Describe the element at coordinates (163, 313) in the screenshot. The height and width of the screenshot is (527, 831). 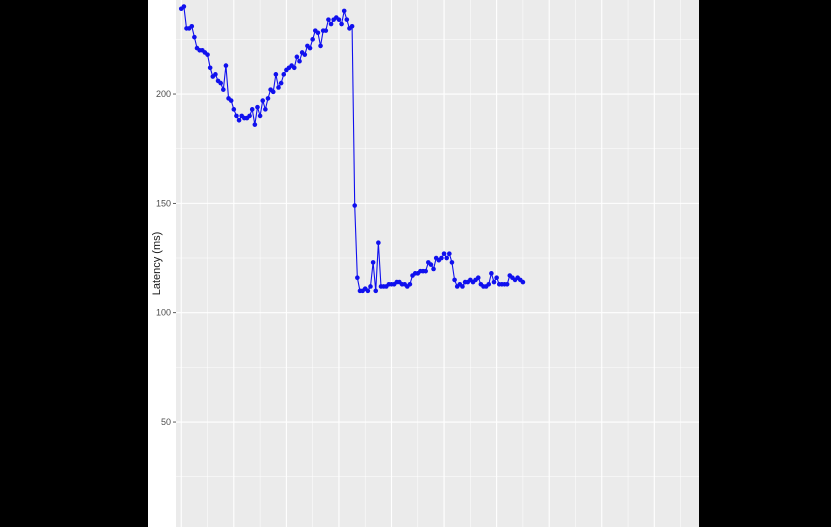
I see `y-tick-label: 100` at that location.